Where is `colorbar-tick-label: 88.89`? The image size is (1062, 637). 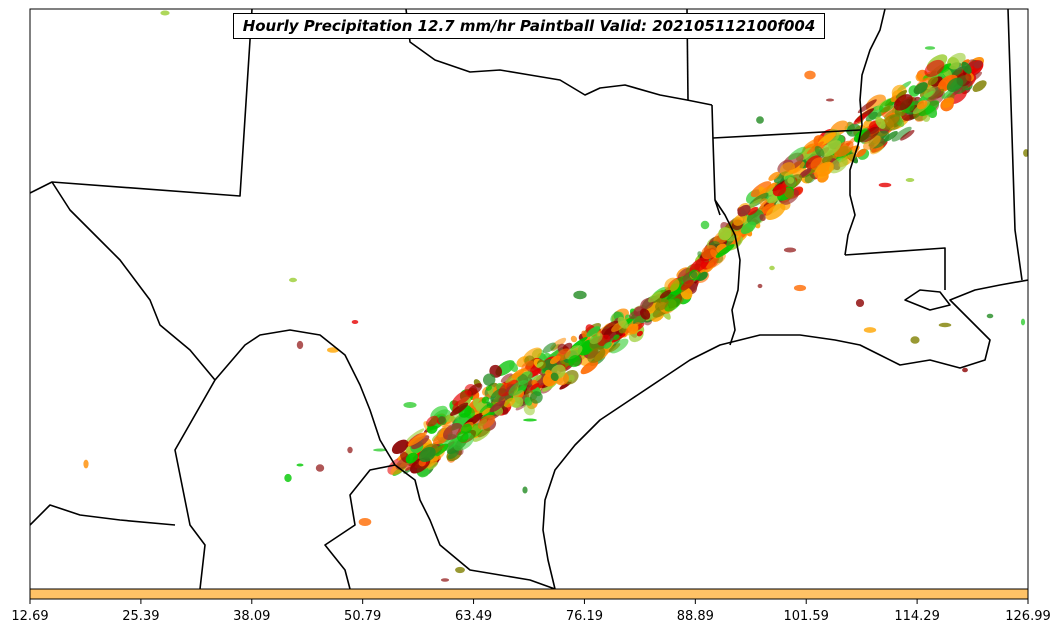
colorbar-tick-label: 88.89 is located at coordinates (695, 616).